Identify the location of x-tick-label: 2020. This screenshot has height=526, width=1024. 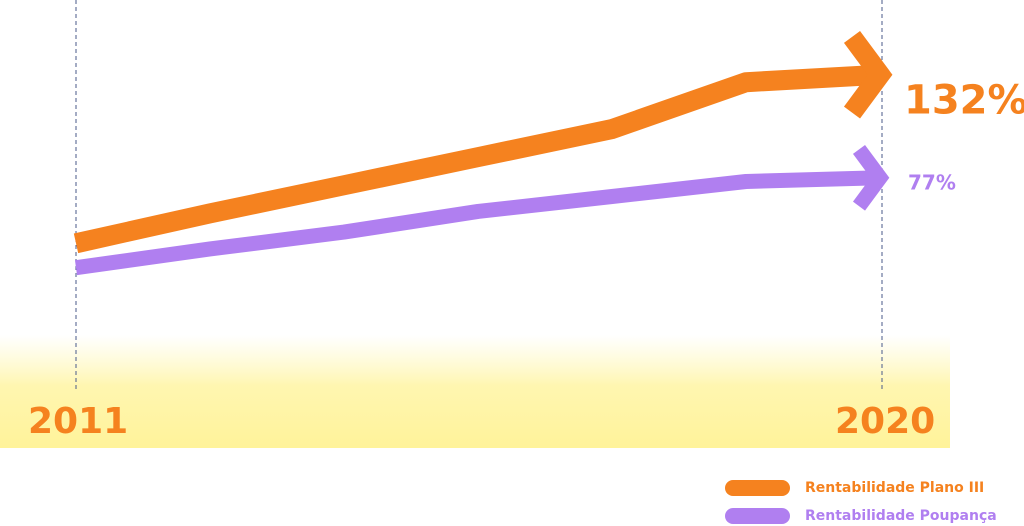
(885, 421).